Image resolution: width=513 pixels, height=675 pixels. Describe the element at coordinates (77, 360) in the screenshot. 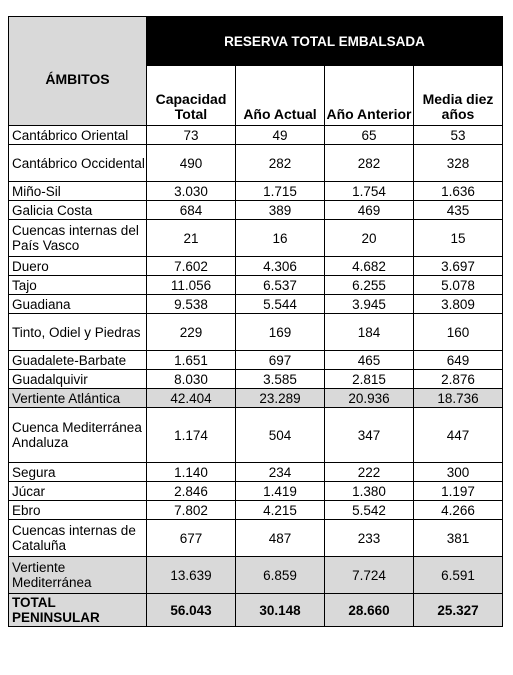

I see `row-label: Guadalete-Barbate` at that location.